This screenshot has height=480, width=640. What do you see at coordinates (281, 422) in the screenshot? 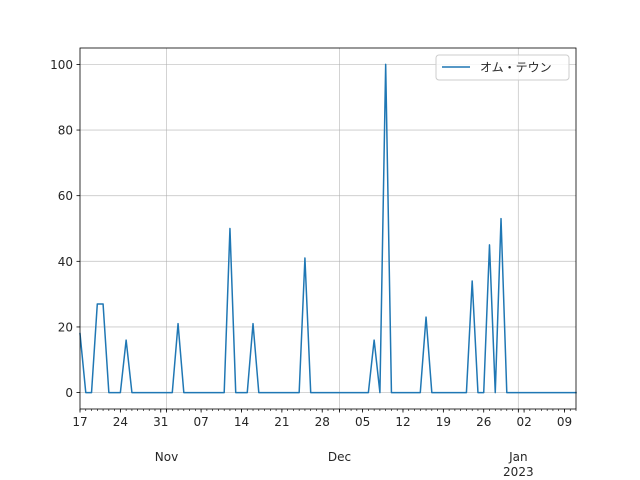
I see `x-tick-label: 21` at bounding box center [281, 422].